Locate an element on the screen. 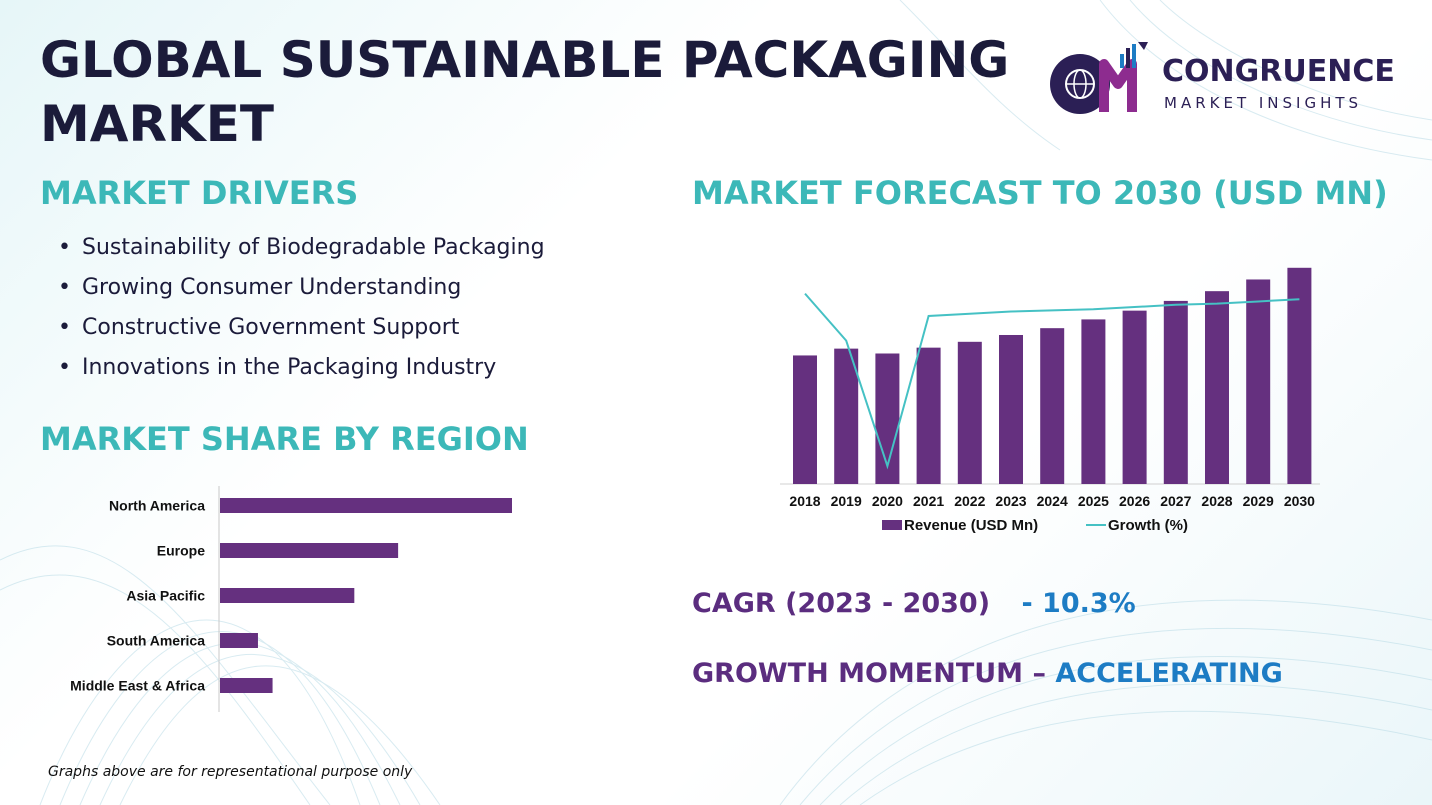  growth-momentum-line: GROWTH MOMENTUM – ACCELERATING is located at coordinates (987, 673).